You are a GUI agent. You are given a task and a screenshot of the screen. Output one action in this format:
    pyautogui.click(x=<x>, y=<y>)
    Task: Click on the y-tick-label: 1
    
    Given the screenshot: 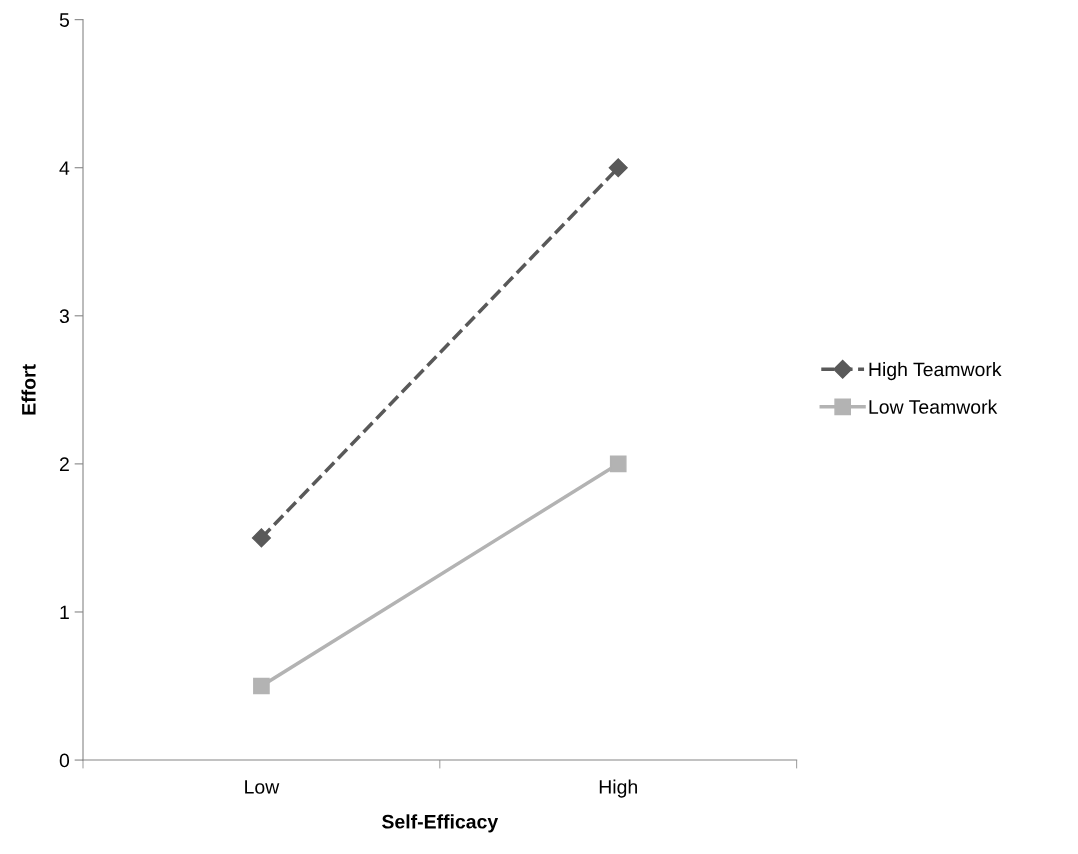 What is the action you would take?
    pyautogui.click(x=64, y=612)
    